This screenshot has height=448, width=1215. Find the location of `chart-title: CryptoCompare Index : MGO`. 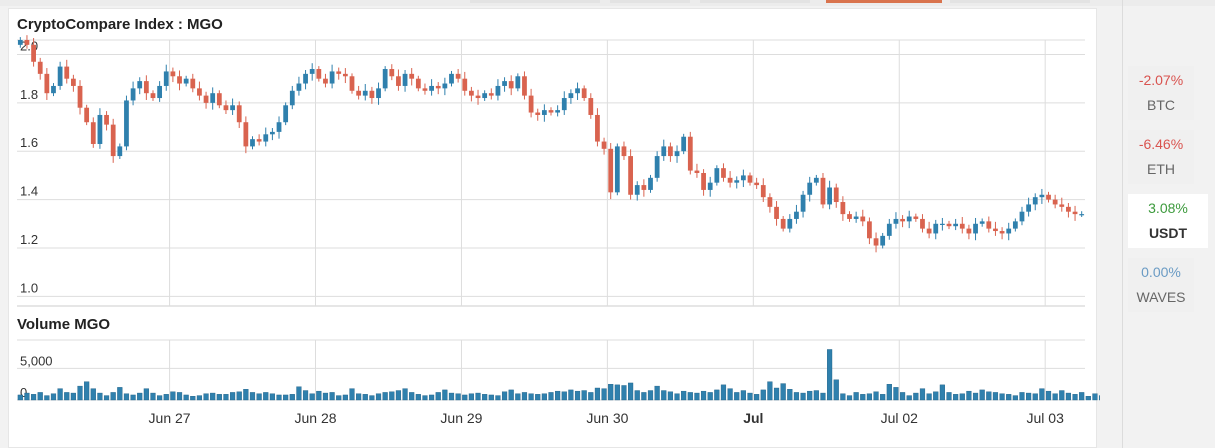

chart-title: CryptoCompare Index : MGO is located at coordinates (120, 24).